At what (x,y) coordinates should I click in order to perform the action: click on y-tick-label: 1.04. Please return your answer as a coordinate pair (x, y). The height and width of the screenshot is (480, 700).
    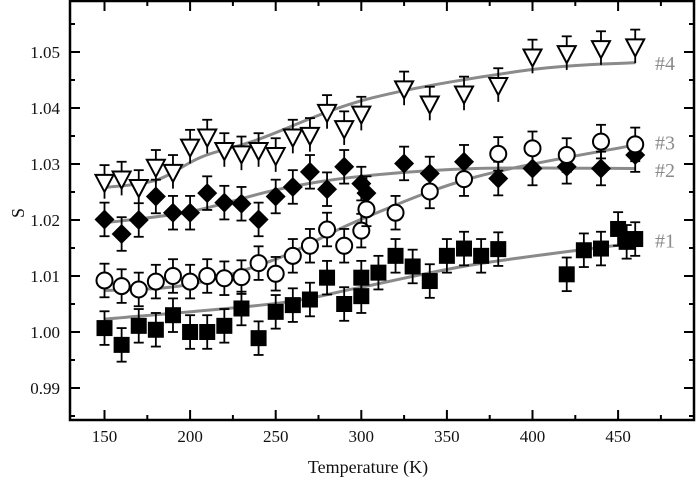
    Looking at the image, I should click on (45, 108).